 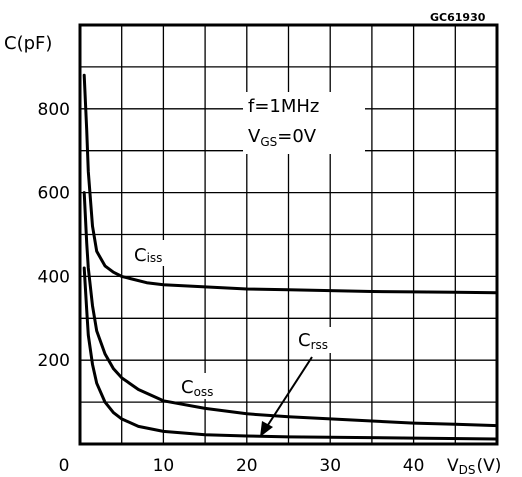 I want to click on condition-annotation: f=1MHz VGS=0V, so click(x=304, y=123).